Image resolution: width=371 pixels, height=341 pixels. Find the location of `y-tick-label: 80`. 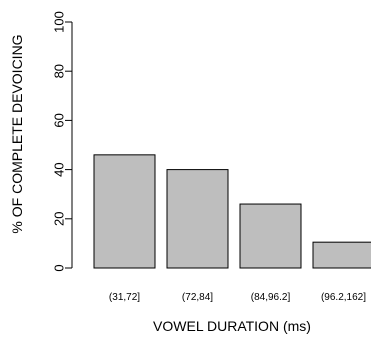

y-tick-label: 80 is located at coordinates (58, 71).